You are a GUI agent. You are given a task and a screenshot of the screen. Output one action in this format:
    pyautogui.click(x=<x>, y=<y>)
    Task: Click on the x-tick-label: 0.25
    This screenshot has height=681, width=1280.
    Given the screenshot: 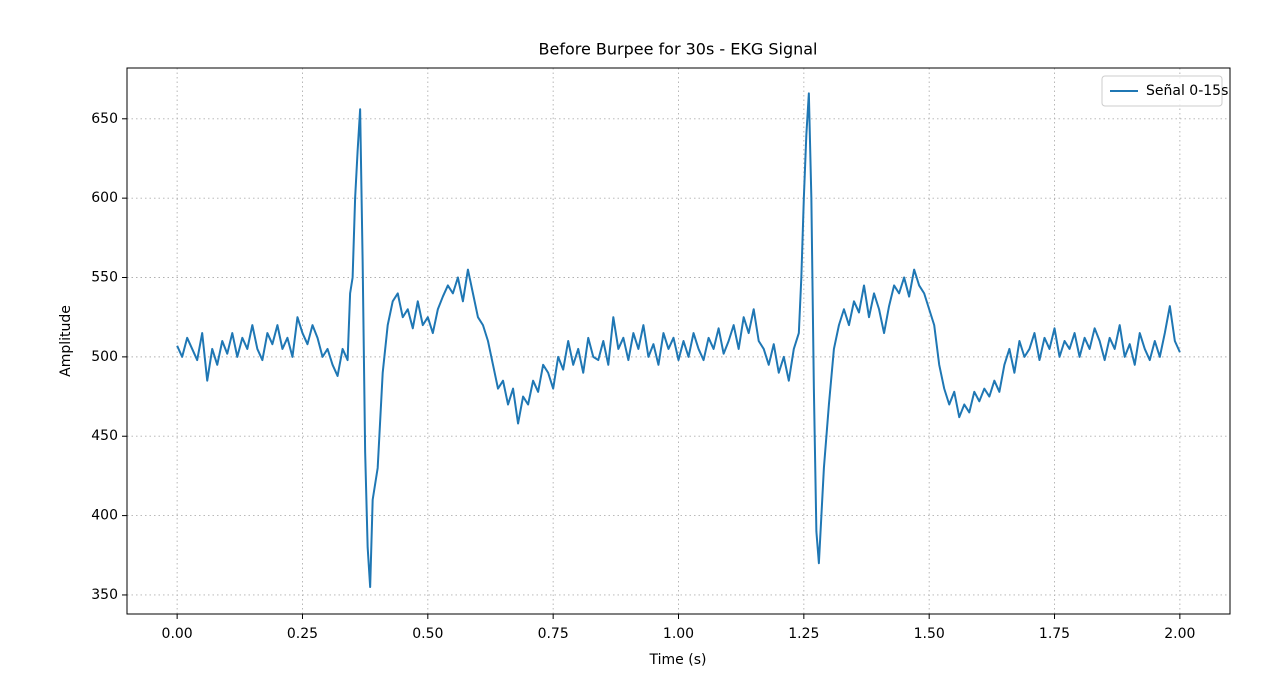 What is the action you would take?
    pyautogui.click(x=302, y=634)
    